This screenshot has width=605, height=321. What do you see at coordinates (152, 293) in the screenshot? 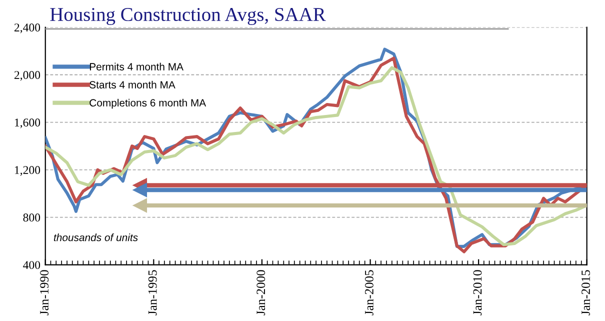
I see `x-tick-label: Jan-1995` at bounding box center [152, 293].